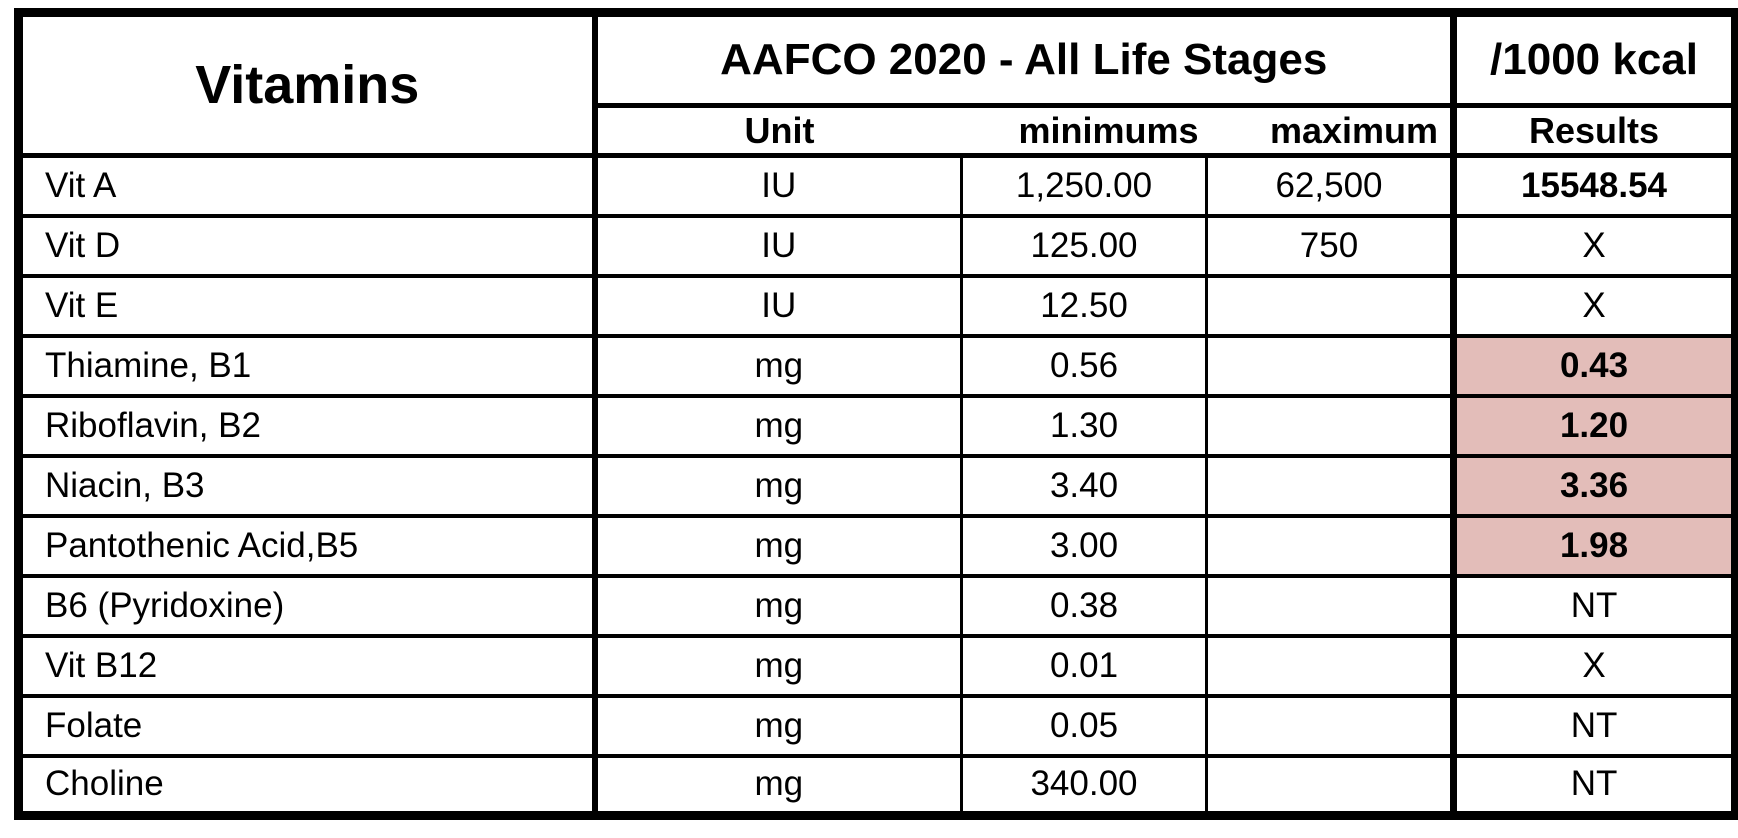 This screenshot has width=1738, height=838. What do you see at coordinates (1084, 545) in the screenshot?
I see `minimum-cell: 3.00` at bounding box center [1084, 545].